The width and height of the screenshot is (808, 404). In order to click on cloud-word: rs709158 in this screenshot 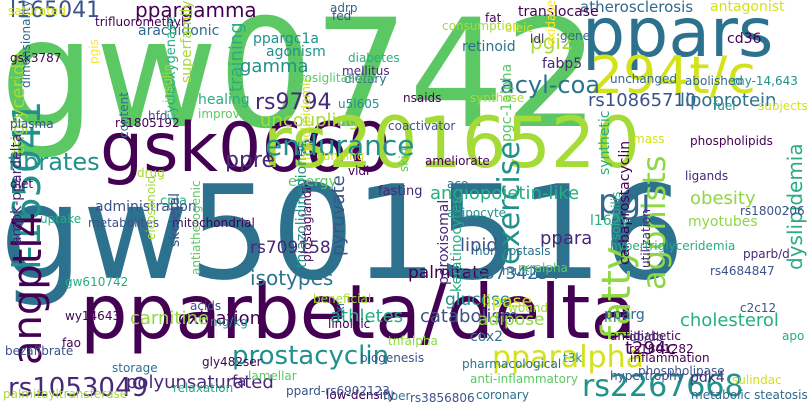, I will do `click(290, 248)`.